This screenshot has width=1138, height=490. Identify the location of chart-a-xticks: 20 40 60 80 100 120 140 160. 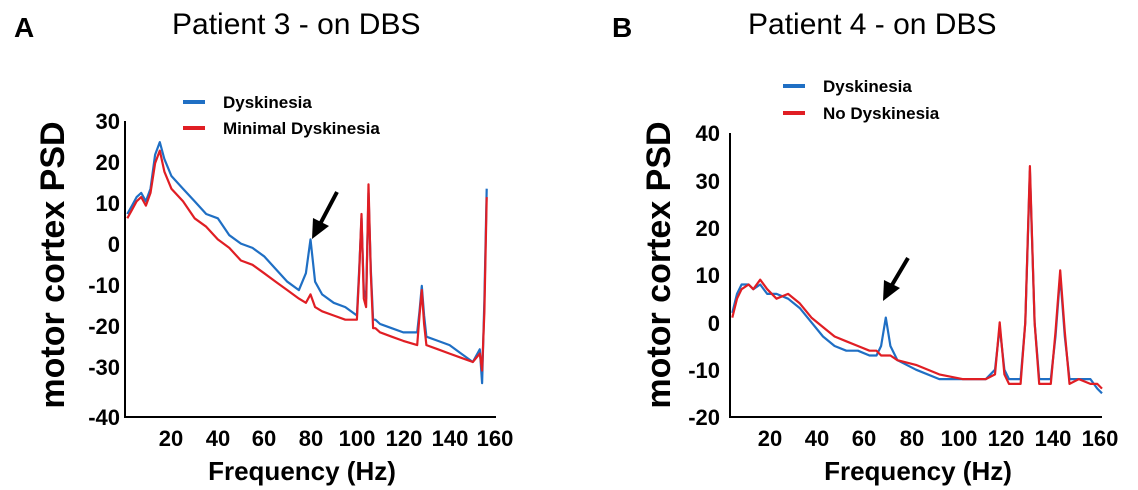
(336, 438).